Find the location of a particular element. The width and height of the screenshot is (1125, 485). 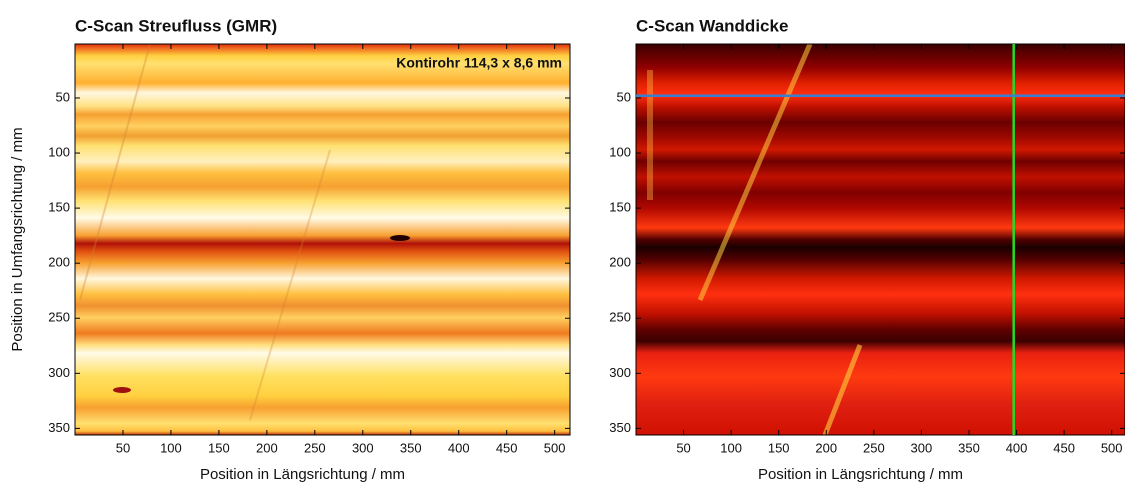

chart-title: C-Scan Wanddicke is located at coordinates (712, 25).